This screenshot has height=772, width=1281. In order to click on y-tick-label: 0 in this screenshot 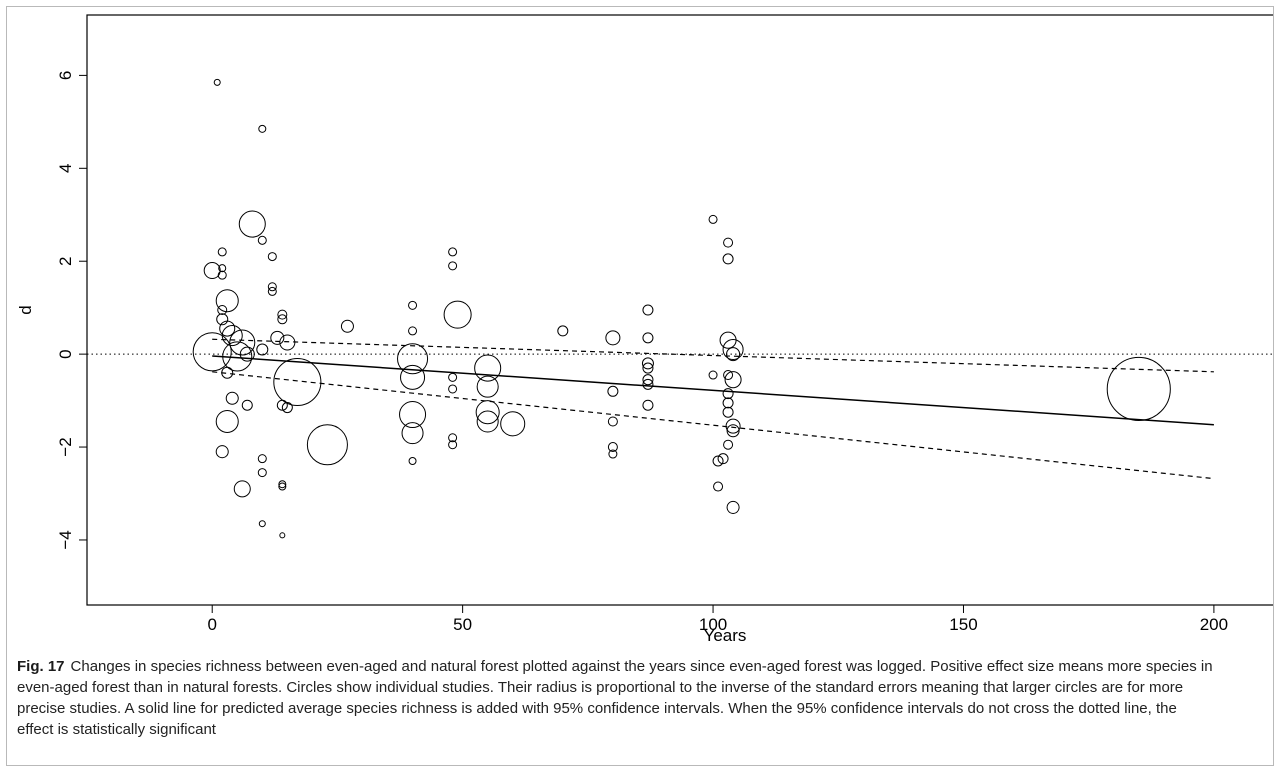, I will do `click(65, 353)`.